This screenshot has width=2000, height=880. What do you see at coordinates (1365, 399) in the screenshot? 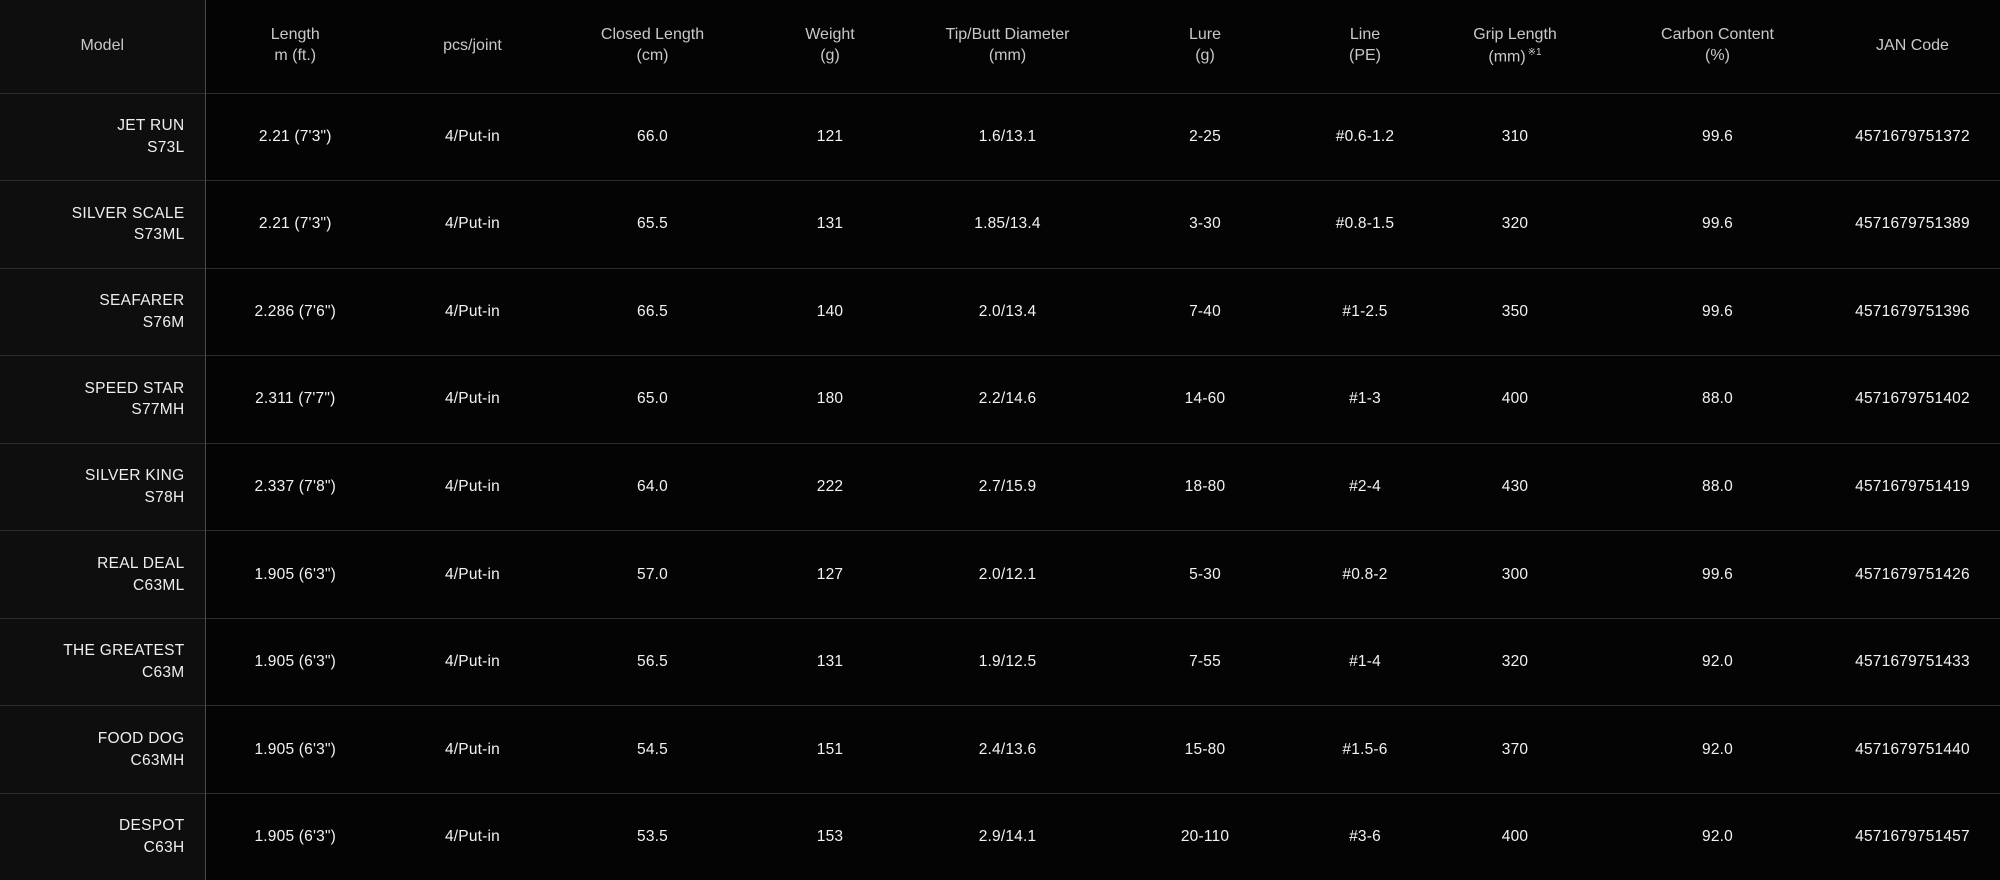
I see `cell-line: #1-3` at bounding box center [1365, 399].